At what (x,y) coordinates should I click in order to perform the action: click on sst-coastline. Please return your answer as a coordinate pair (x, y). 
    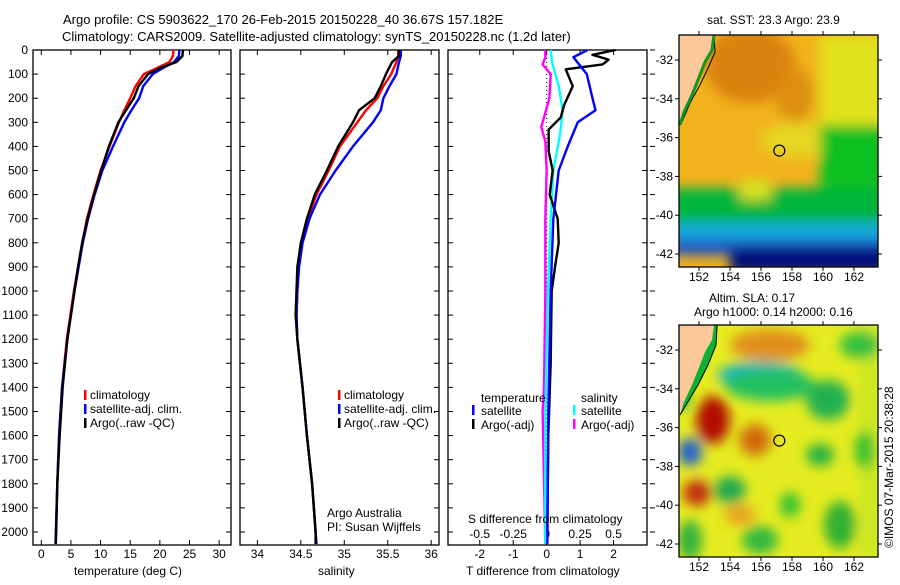
    Looking at the image, I should click on (697, 80).